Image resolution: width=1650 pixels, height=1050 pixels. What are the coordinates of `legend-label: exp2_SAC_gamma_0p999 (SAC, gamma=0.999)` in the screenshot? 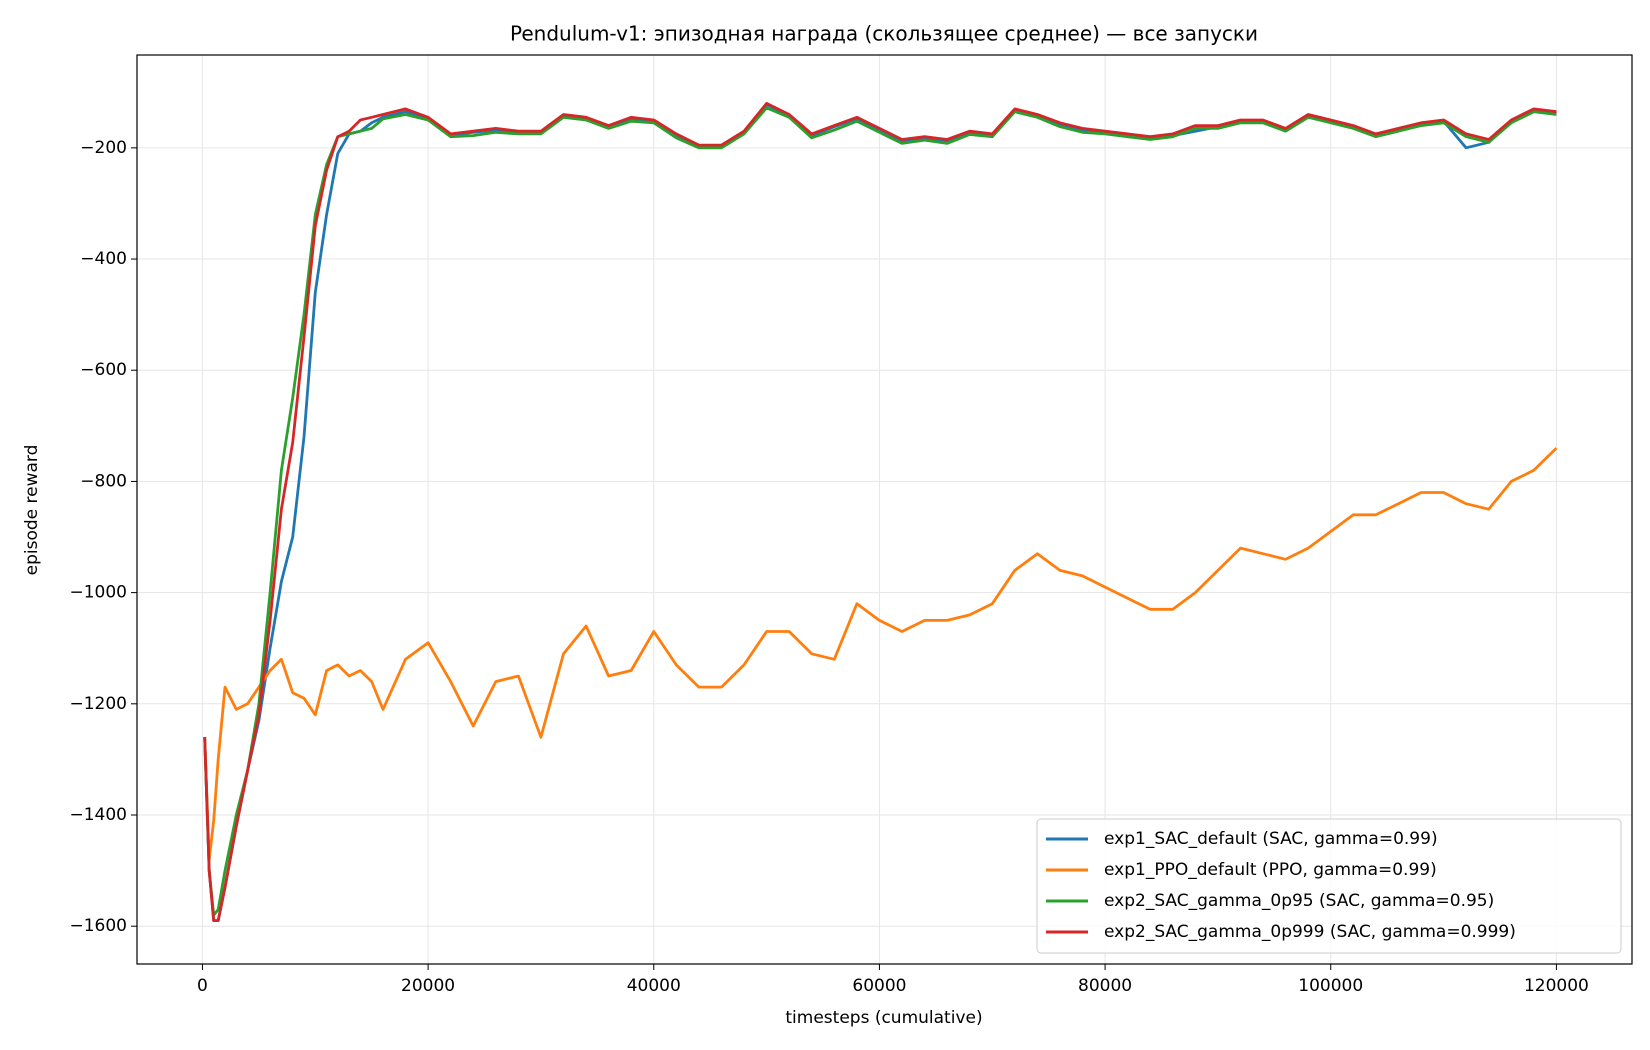 It's located at (1310, 932).